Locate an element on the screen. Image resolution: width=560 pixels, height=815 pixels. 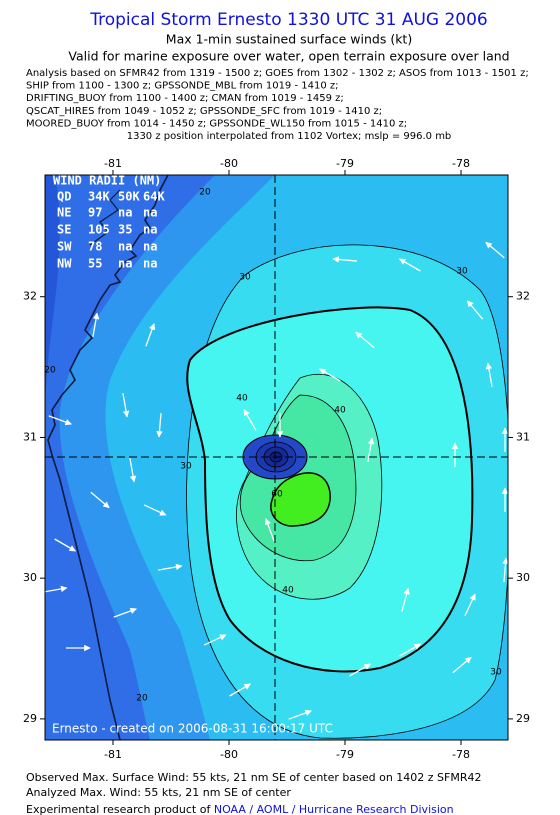
radii-cell: 105 is located at coordinates (99, 230).